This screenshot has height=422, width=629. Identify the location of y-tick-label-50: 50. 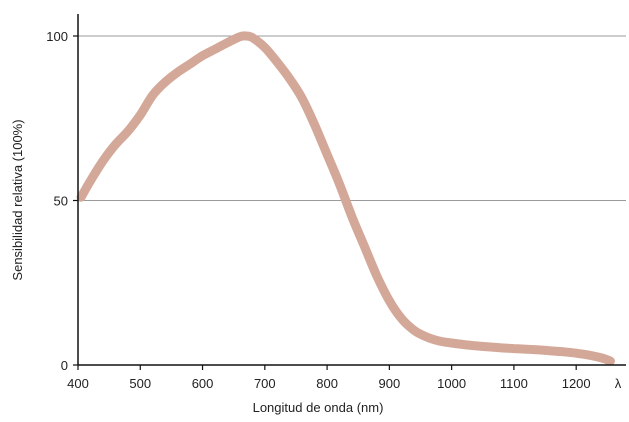
(61, 201).